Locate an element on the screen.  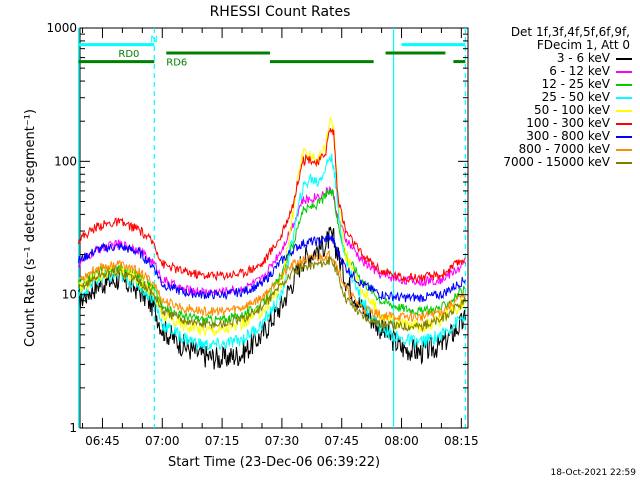
legend-entry: 3 - 6 keV is located at coordinates (556, 58).